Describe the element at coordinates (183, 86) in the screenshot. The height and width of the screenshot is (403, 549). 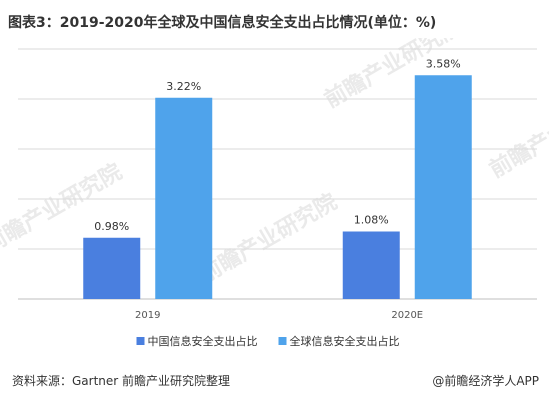
I see `bar-label-series2-2019: 3.22%` at that location.